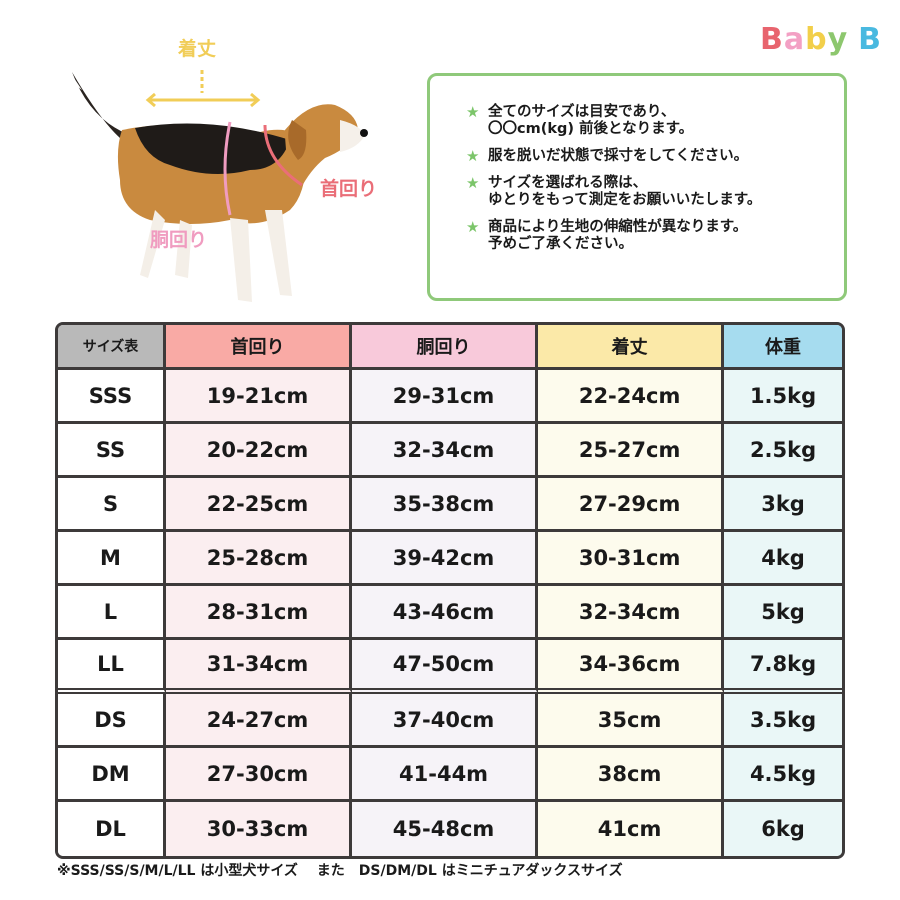 The height and width of the screenshot is (900, 900). What do you see at coordinates (112, 397) in the screenshot?
I see `size-cell: SSS` at bounding box center [112, 397].